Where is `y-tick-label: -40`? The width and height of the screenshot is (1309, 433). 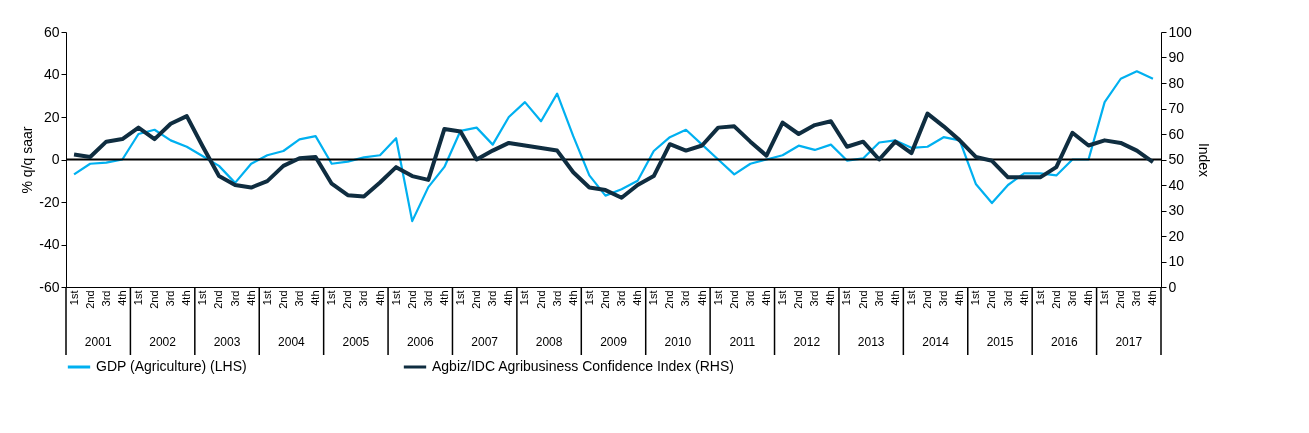 y-tick-label: -40 is located at coordinates (49, 244).